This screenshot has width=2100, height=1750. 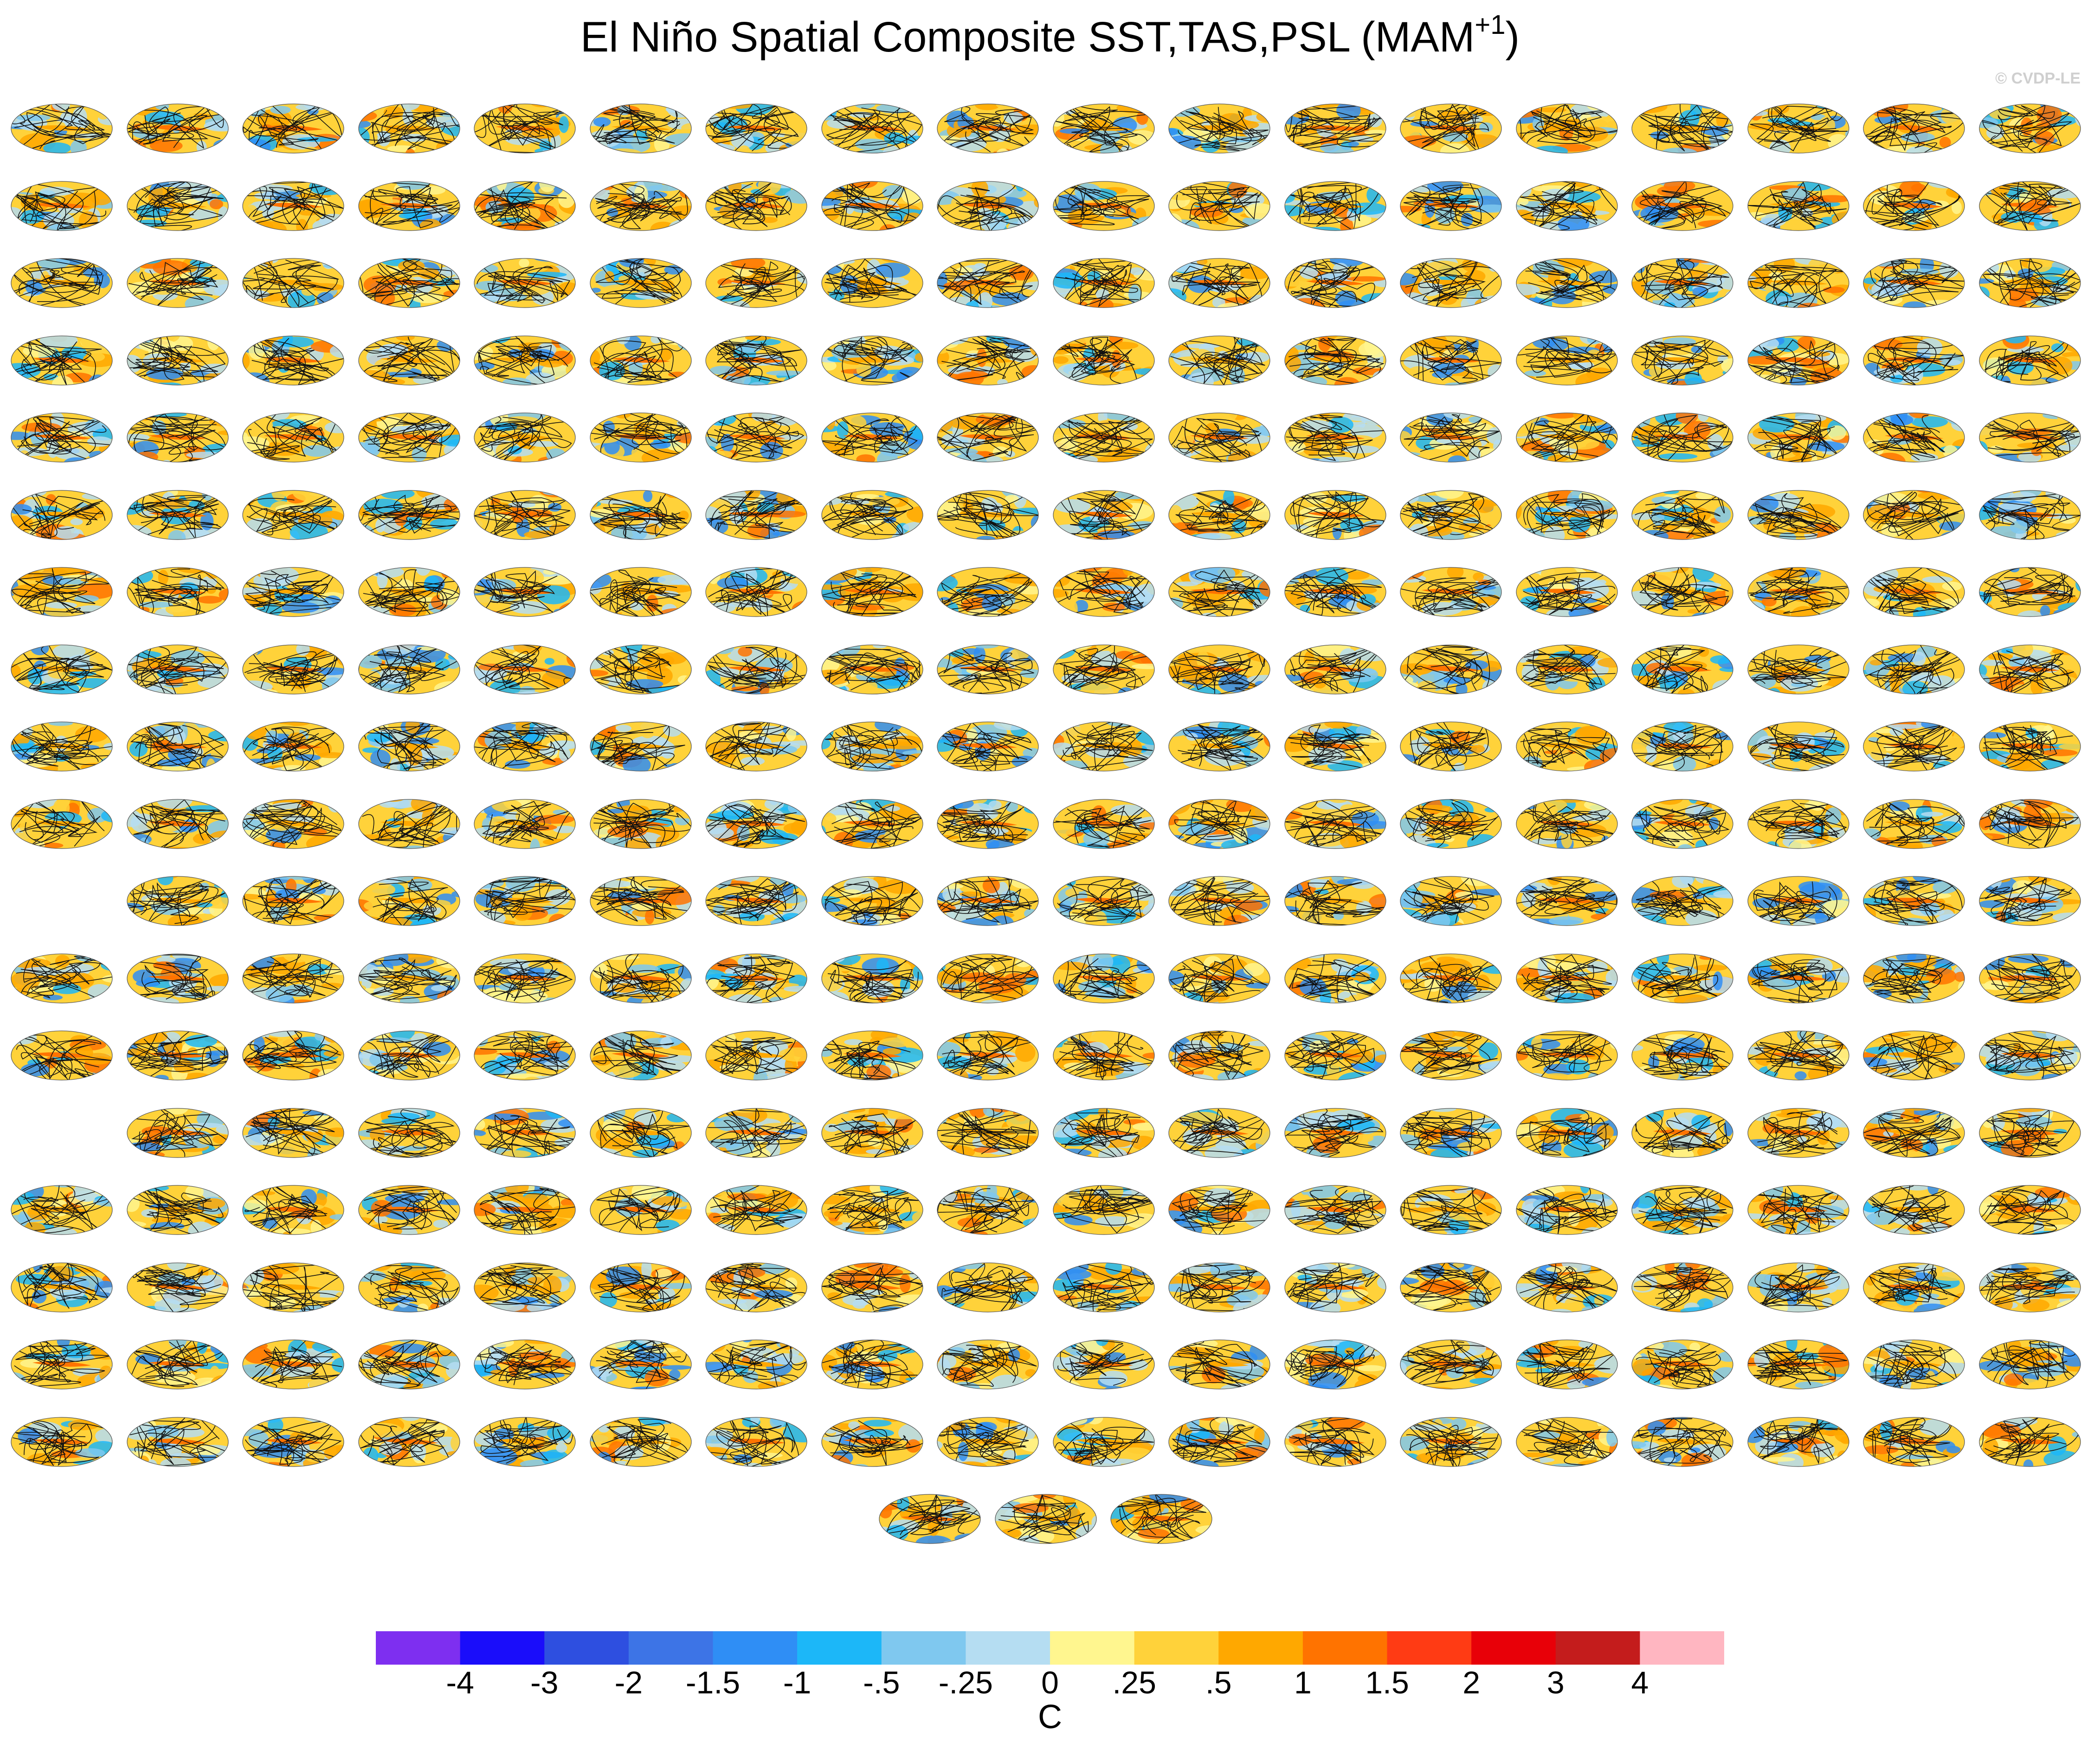 What do you see at coordinates (966, 1682) in the screenshot?
I see `colorbar-tick-label: -.25` at bounding box center [966, 1682].